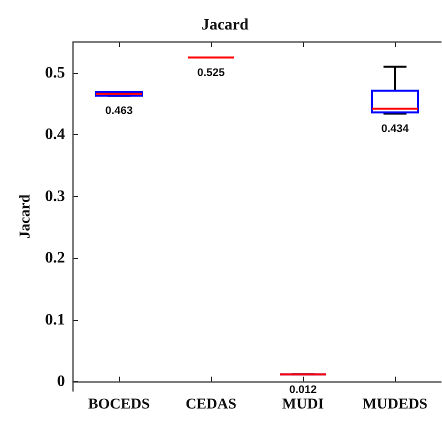 The height and width of the screenshot is (429, 442). I want to click on annotation: 0.012, so click(303, 390).